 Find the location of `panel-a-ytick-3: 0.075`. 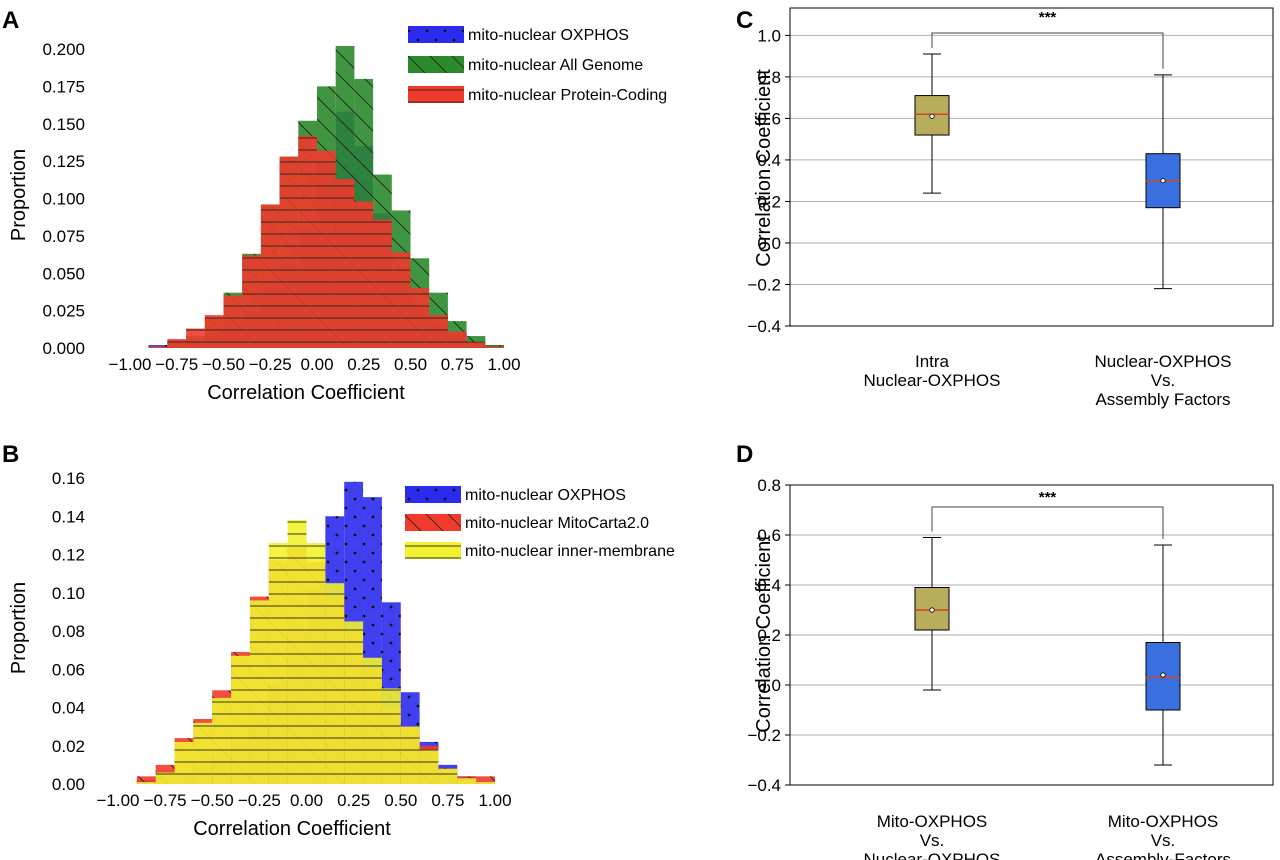

panel-a-ytick-3: 0.075 is located at coordinates (63, 236).